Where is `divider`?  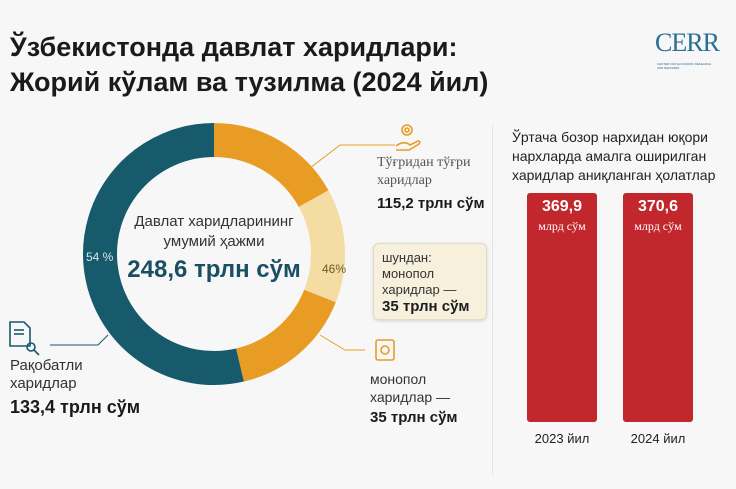 divider is located at coordinates (492, 300).